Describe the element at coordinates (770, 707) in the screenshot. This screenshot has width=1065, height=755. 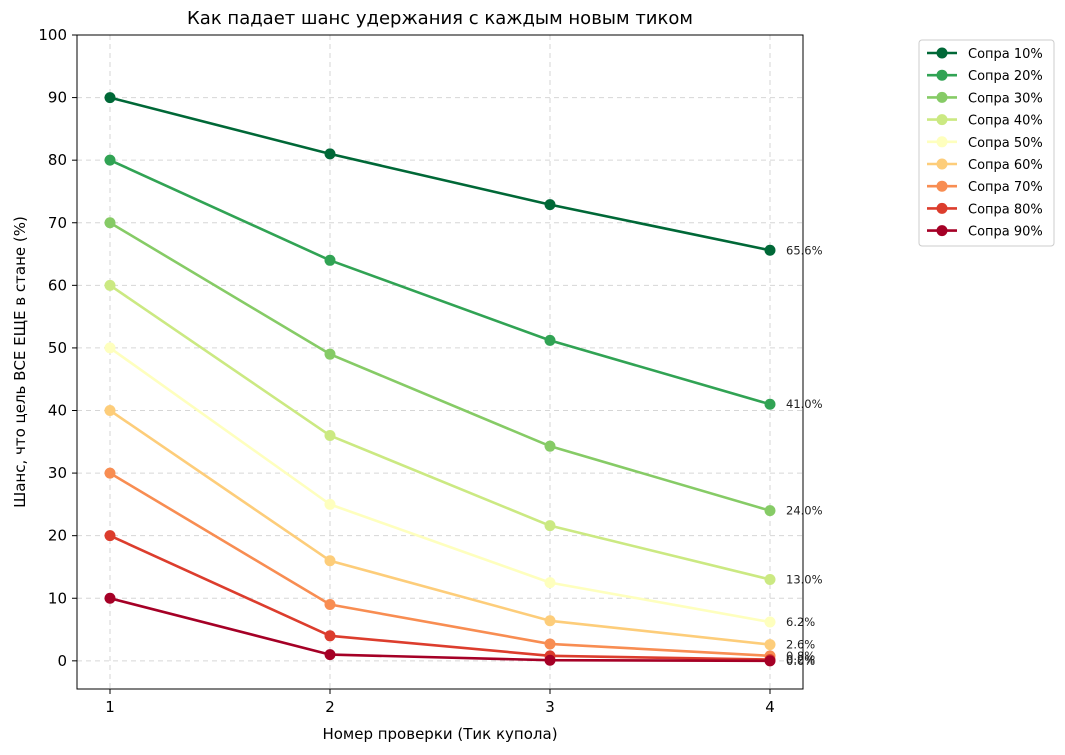
I see `x-tick-label: 4` at that location.